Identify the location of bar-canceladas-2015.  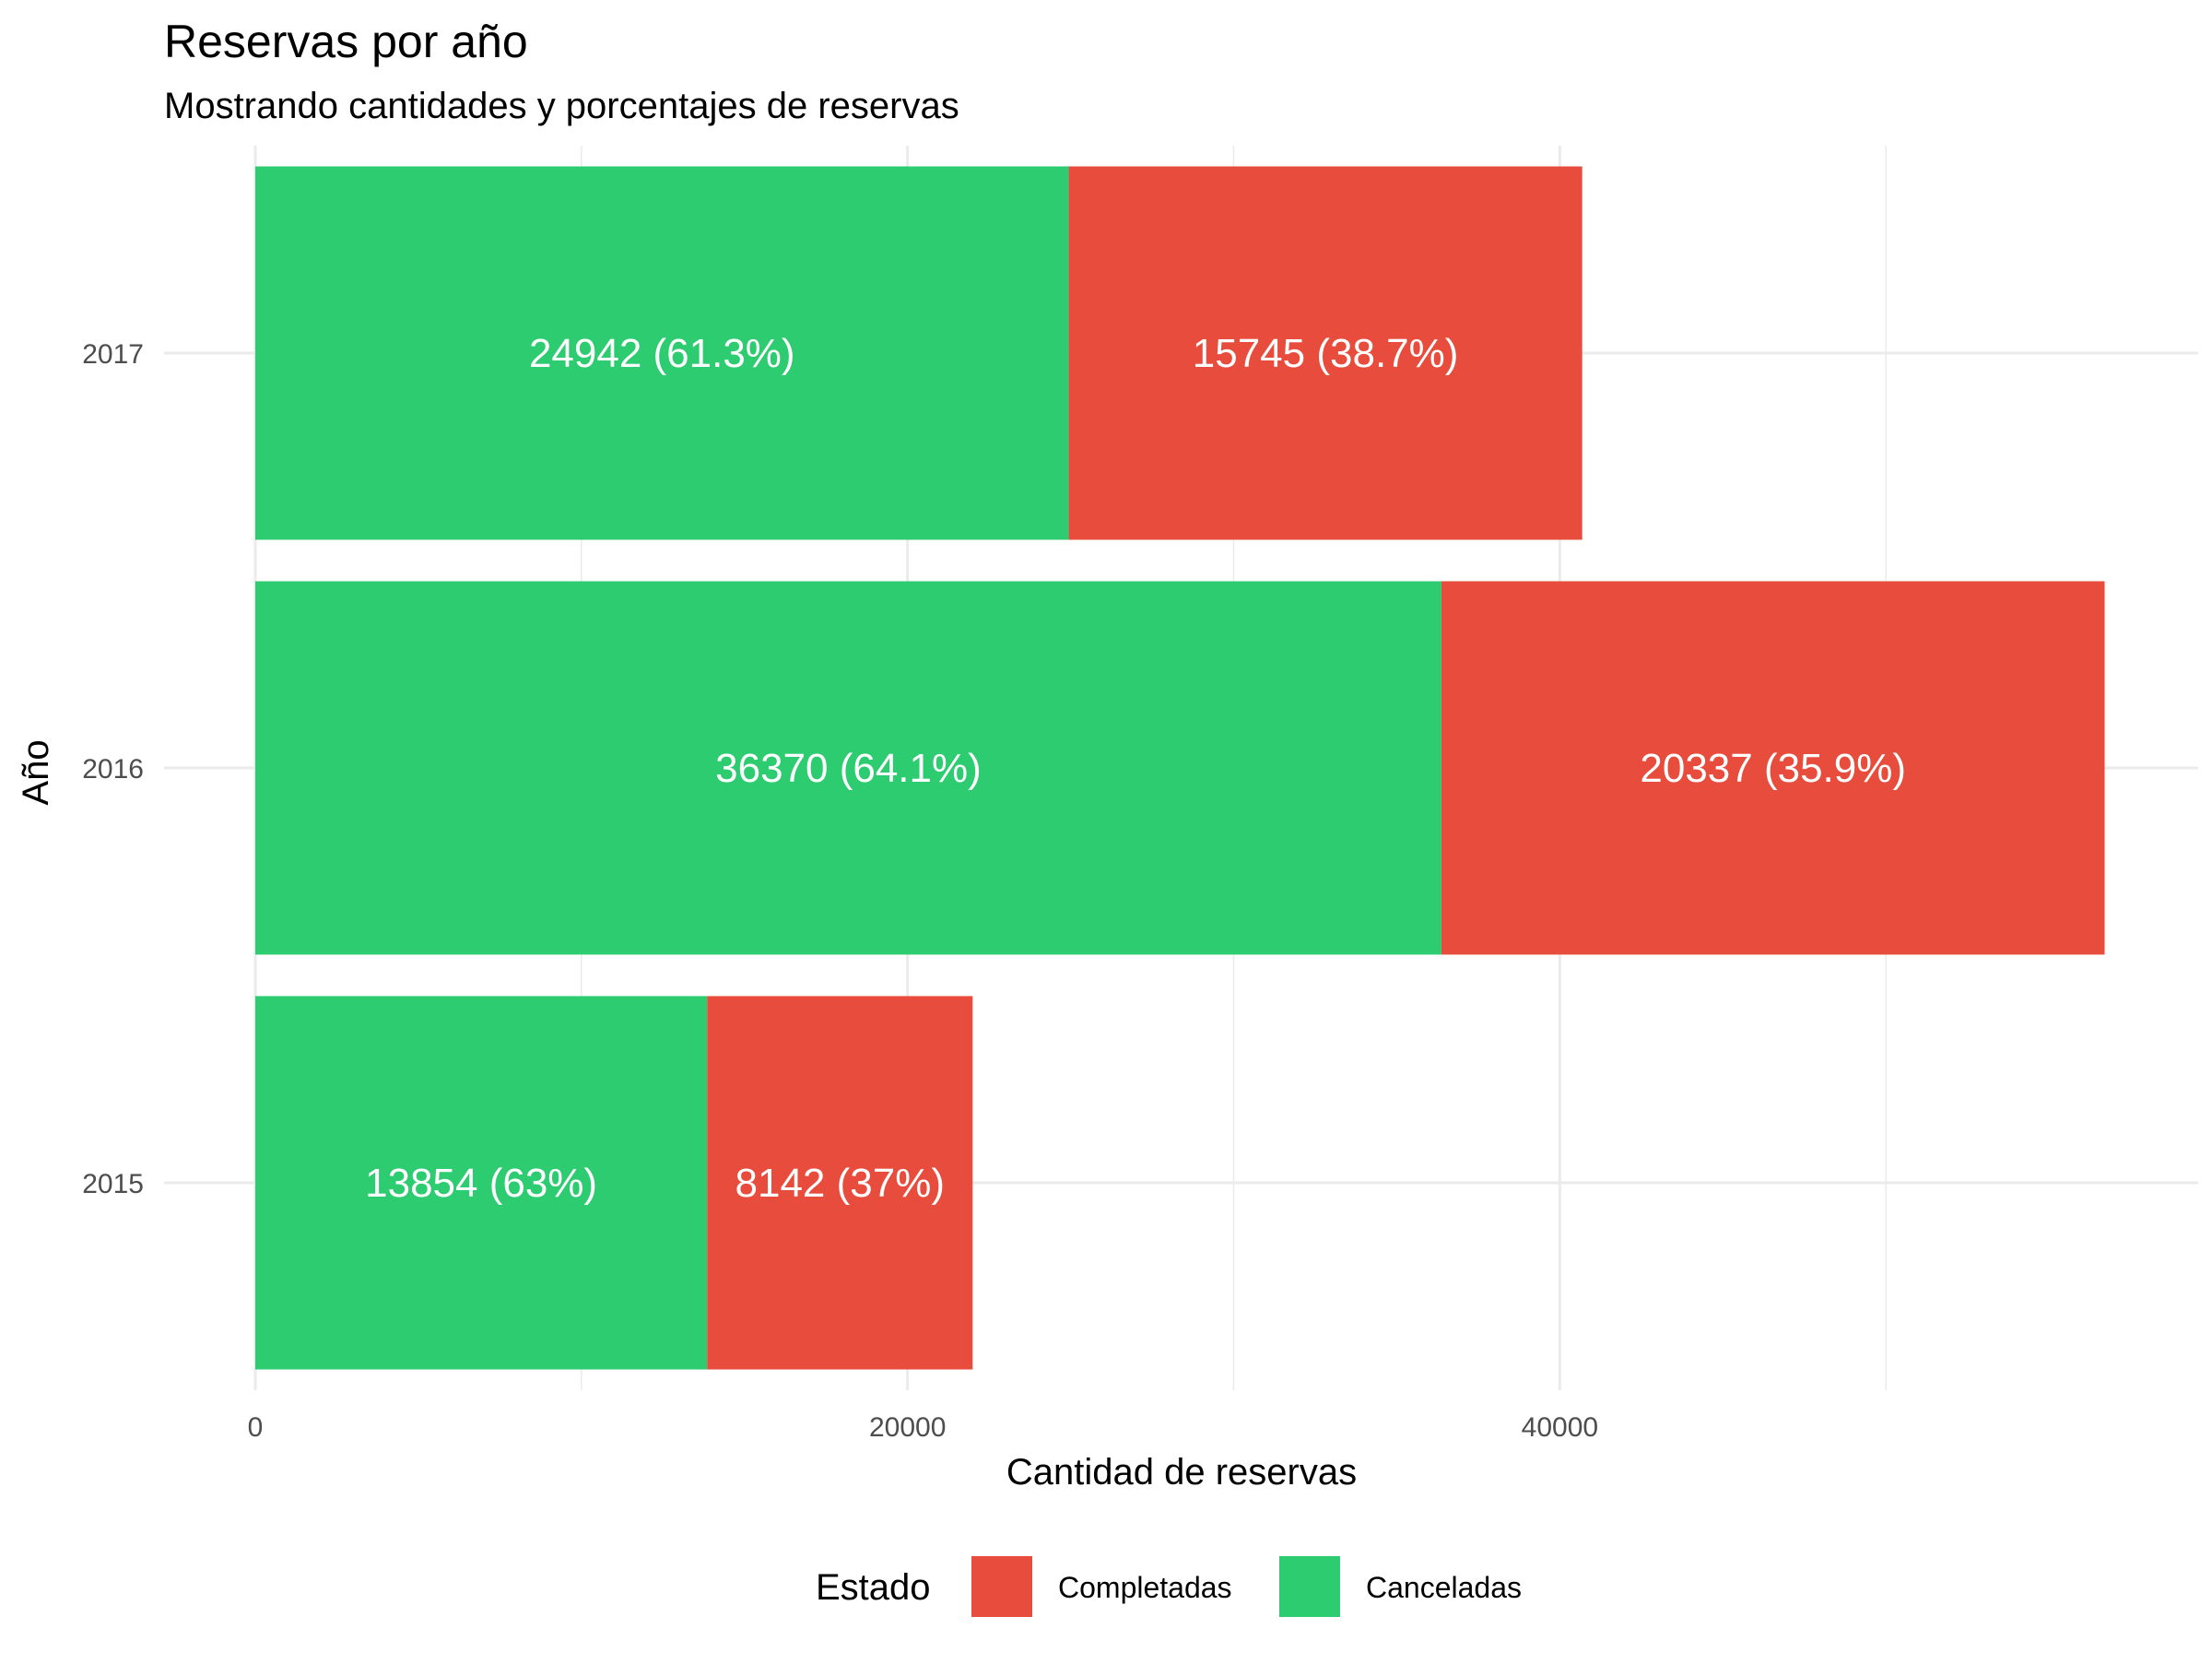
(481, 1183).